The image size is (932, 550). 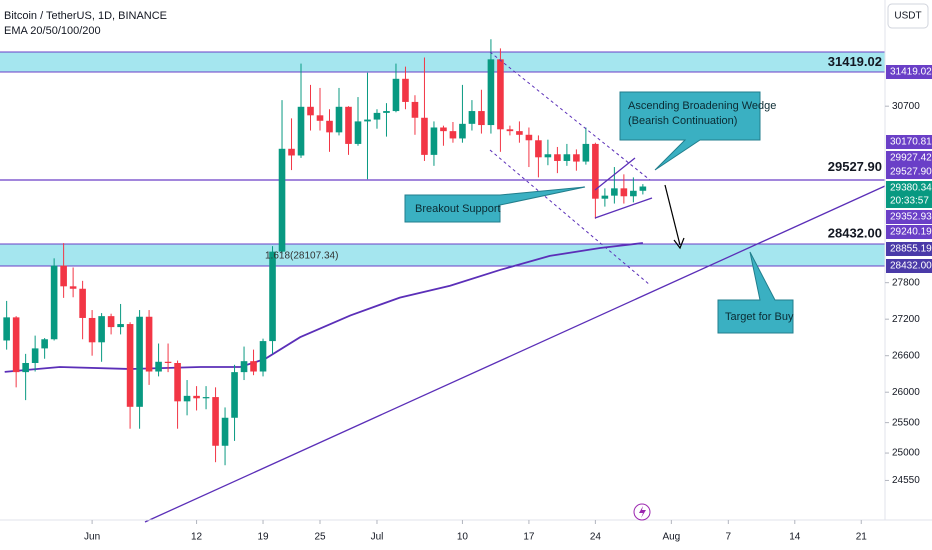 What do you see at coordinates (906, 355) in the screenshot?
I see `y-tick-label: 26600` at bounding box center [906, 355].